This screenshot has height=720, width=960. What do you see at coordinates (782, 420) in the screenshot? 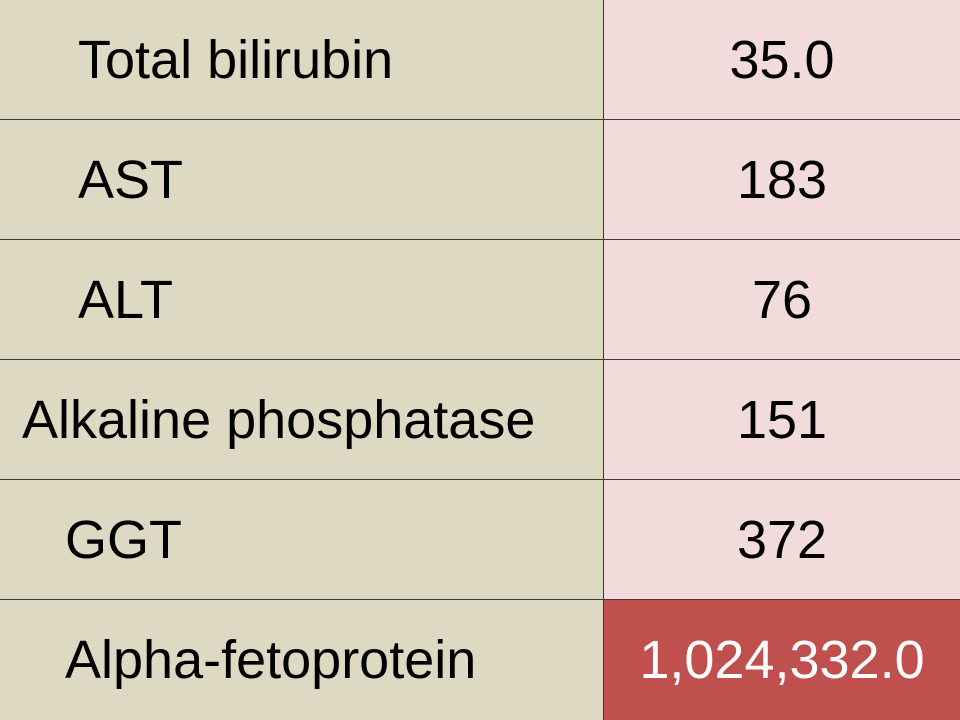
I see `test-value: 151` at bounding box center [782, 420].